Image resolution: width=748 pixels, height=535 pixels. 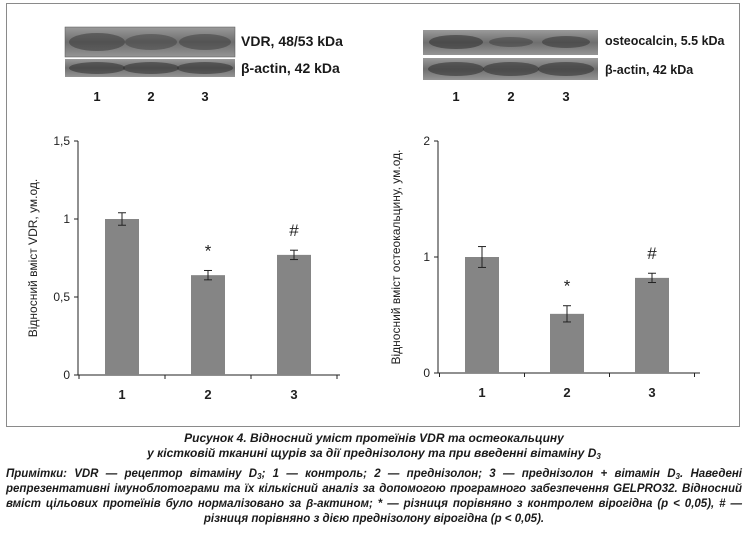 I want to click on y-axis-label: Відносний вміст VDR, ум.од., so click(x=33, y=258).